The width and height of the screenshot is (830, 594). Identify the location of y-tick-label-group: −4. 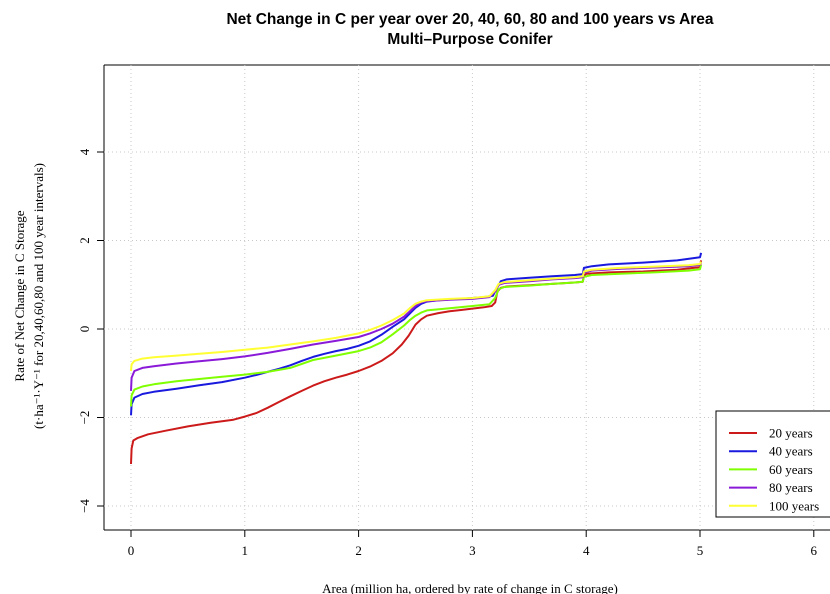
(84, 506).